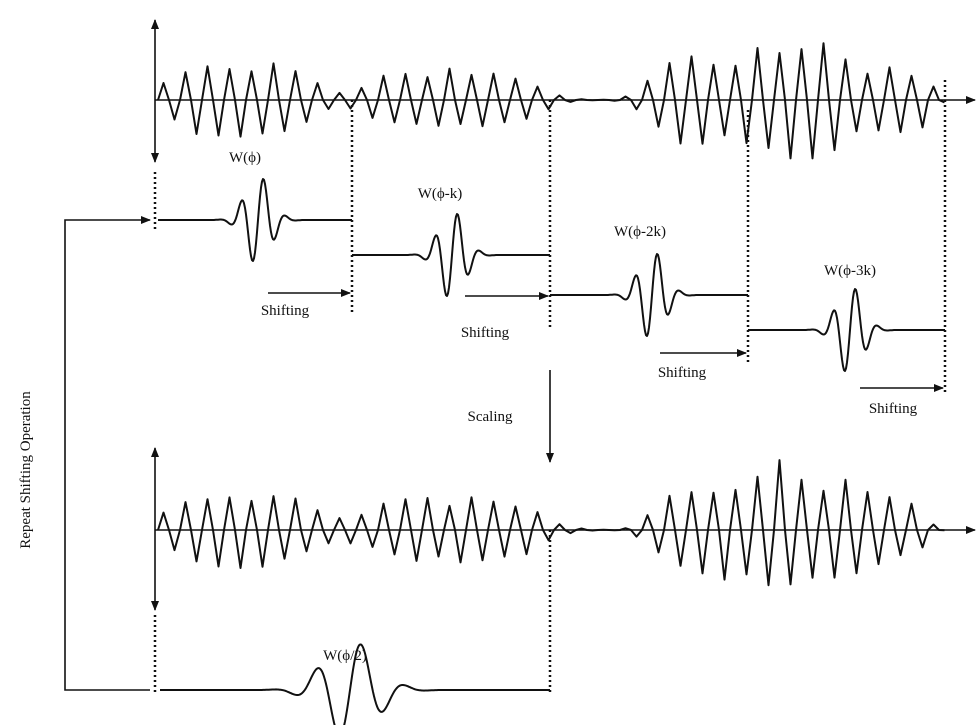 The width and height of the screenshot is (980, 725). I want to click on scale-label: Scaling, so click(490, 417).